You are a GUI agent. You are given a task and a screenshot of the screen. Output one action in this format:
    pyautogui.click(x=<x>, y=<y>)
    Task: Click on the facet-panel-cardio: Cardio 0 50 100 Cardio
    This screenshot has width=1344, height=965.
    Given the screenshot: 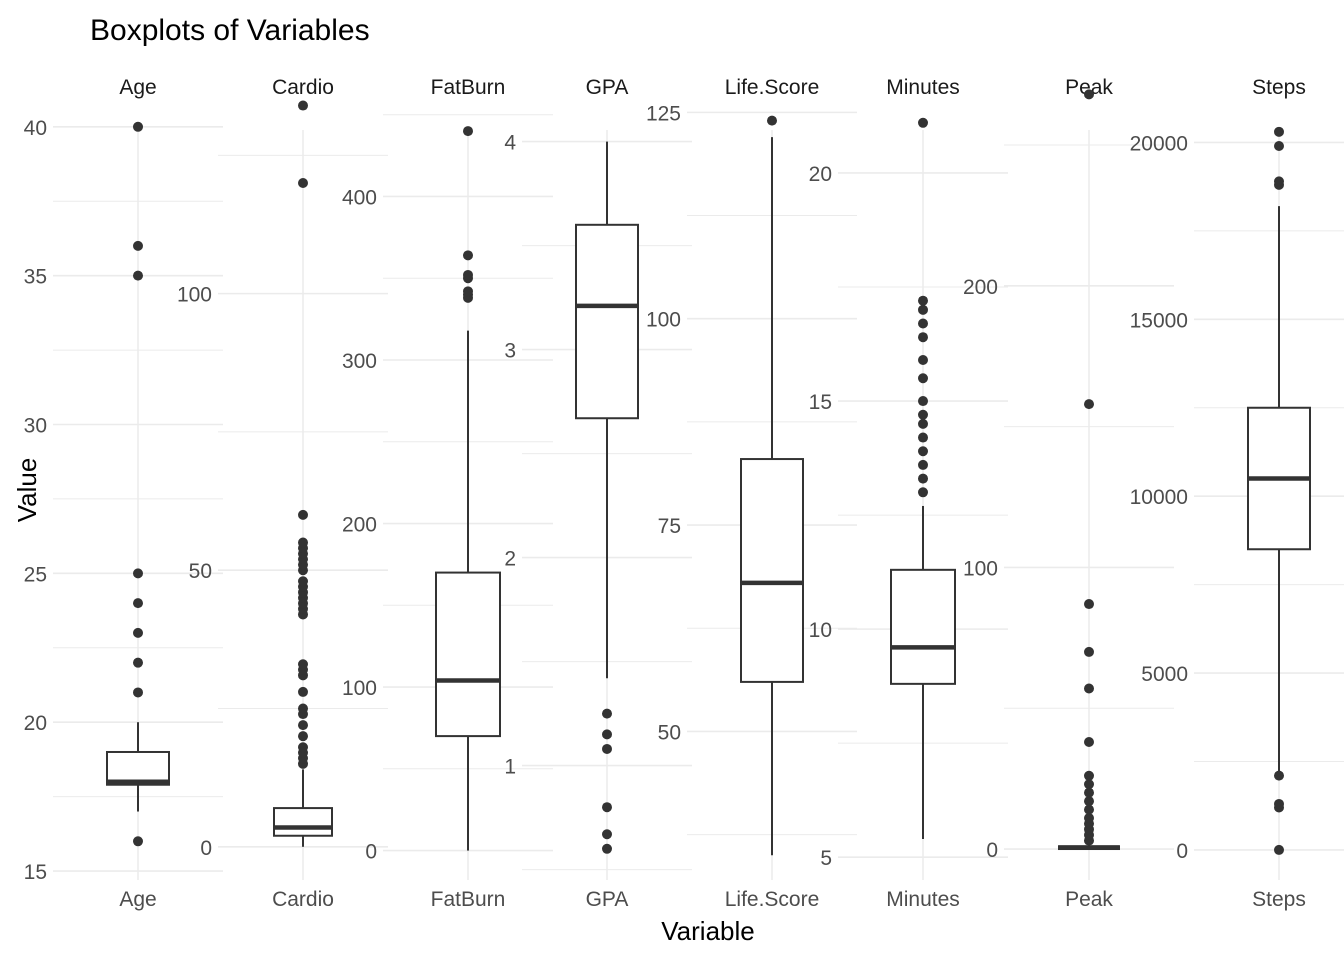 What is the action you would take?
    pyautogui.click(x=282, y=493)
    